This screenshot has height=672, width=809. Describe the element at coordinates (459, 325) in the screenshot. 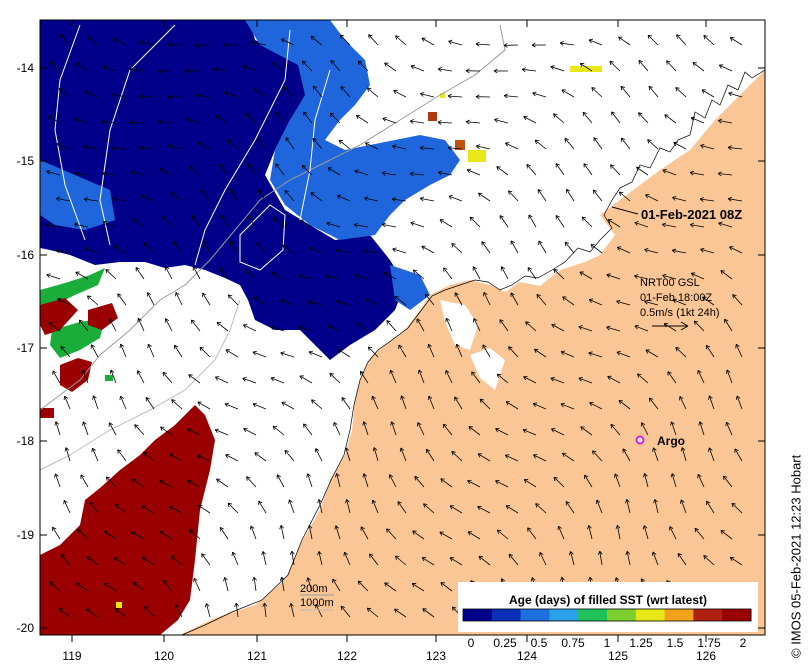

I see `kimberley-inlets` at that location.